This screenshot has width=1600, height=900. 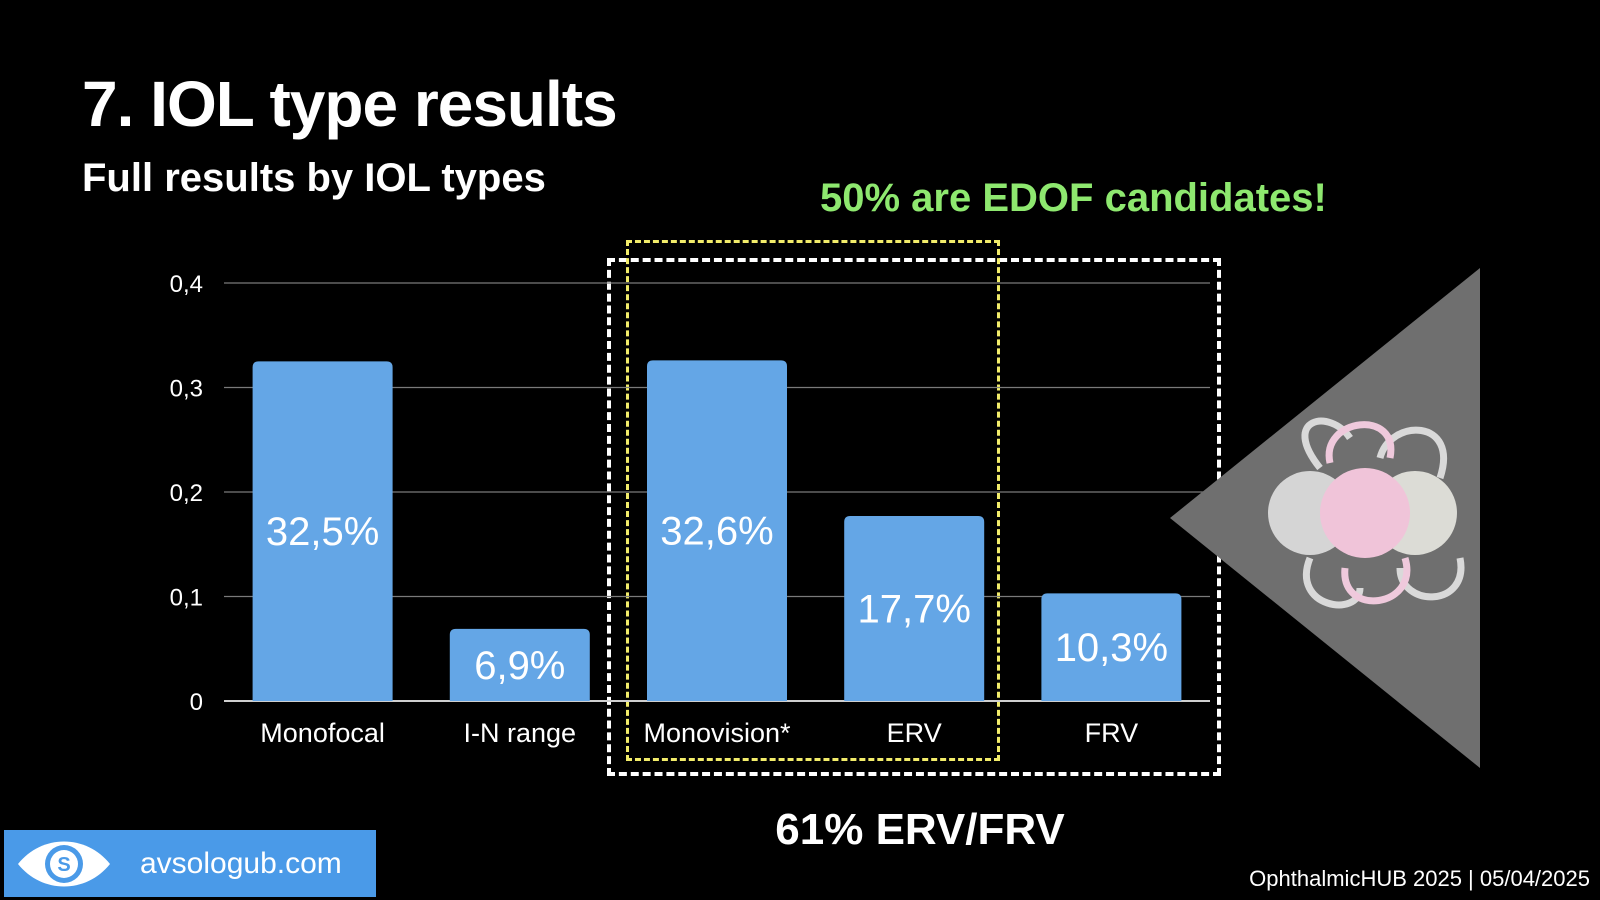 What do you see at coordinates (1419, 878) in the screenshot?
I see `footer-text: OphthalmicHUB 2025 | 05/04/2025` at bounding box center [1419, 878].